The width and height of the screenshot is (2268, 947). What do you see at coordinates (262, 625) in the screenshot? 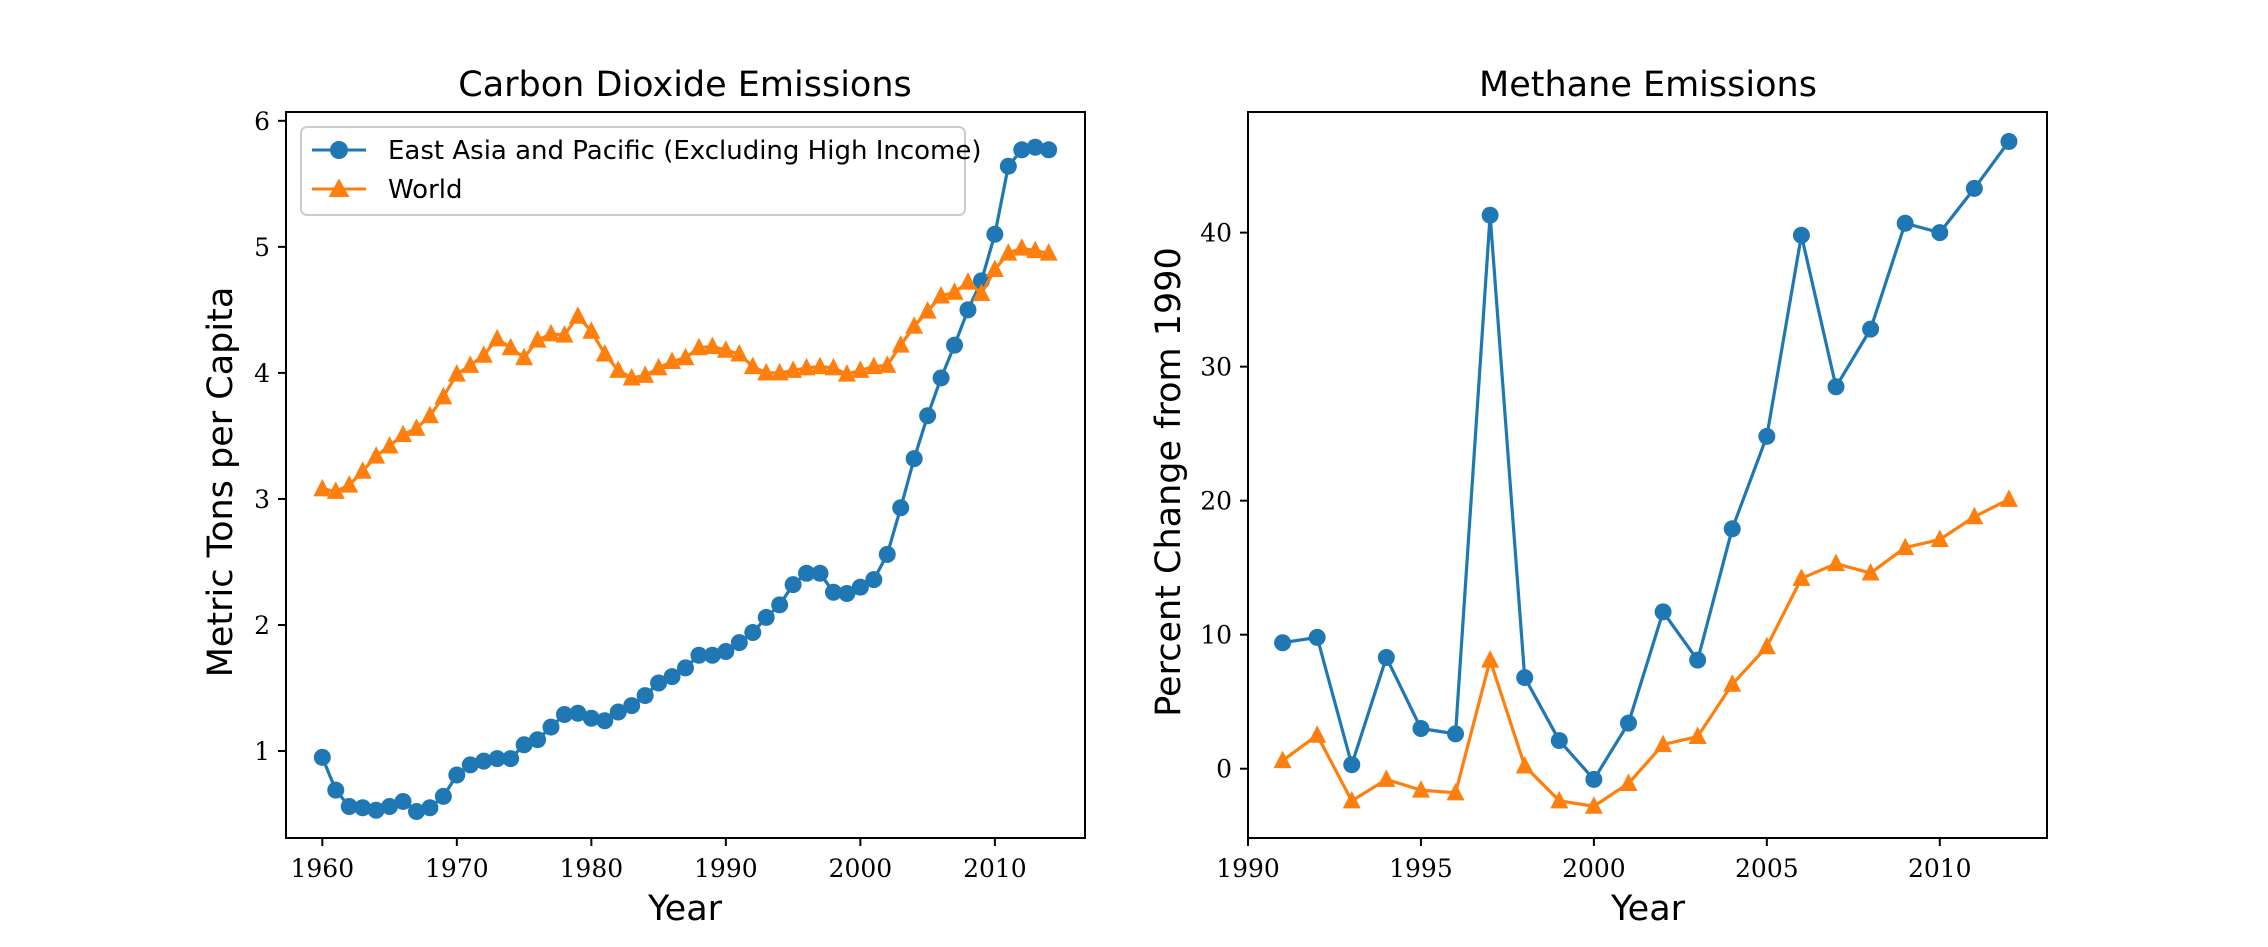
I see `co2-y-tick-label: 2` at bounding box center [262, 625].